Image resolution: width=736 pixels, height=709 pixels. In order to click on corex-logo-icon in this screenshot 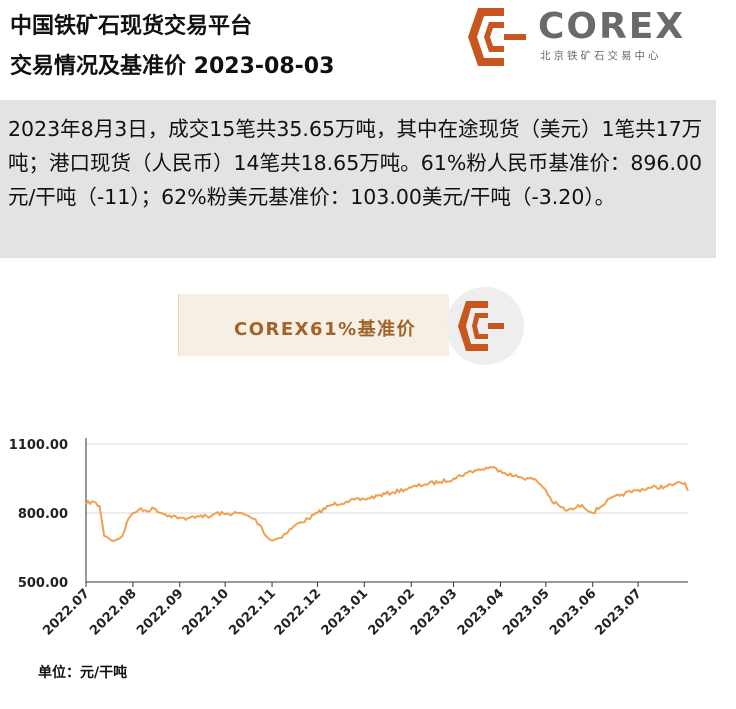, I will do `click(499, 37)`.